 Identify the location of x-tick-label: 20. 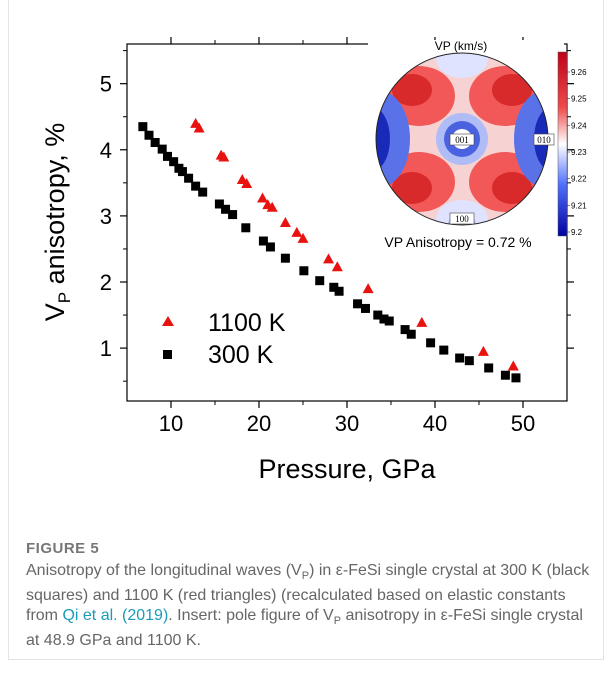
(259, 423).